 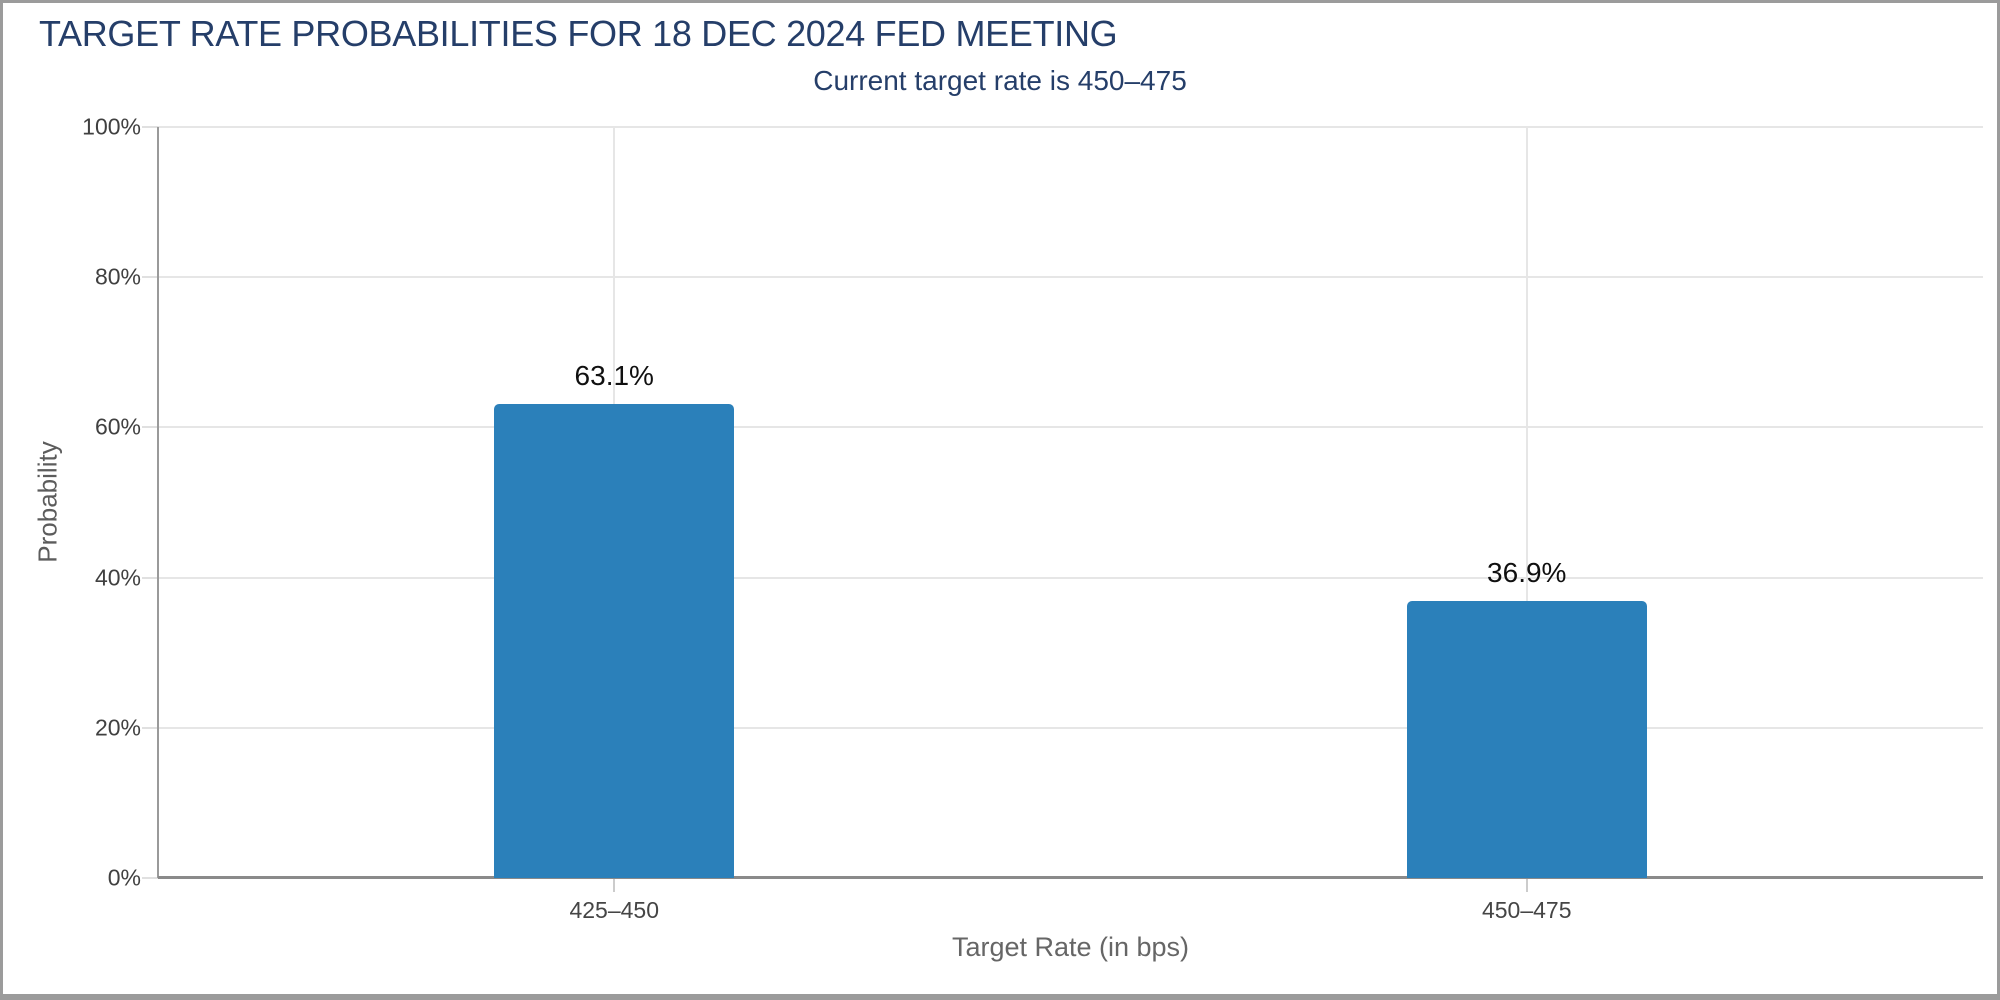 What do you see at coordinates (1000, 80) in the screenshot?
I see `chart-subtitle: Current target rate is 450–475` at bounding box center [1000, 80].